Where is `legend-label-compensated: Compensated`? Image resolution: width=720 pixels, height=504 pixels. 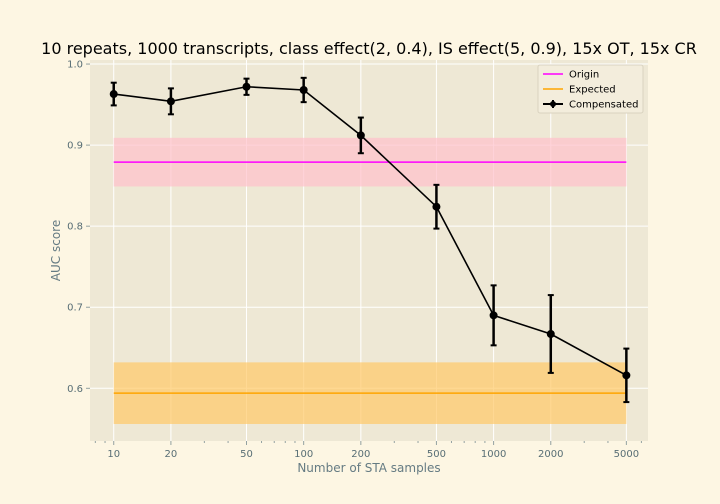 legend-label-compensated: Compensated is located at coordinates (603, 105).